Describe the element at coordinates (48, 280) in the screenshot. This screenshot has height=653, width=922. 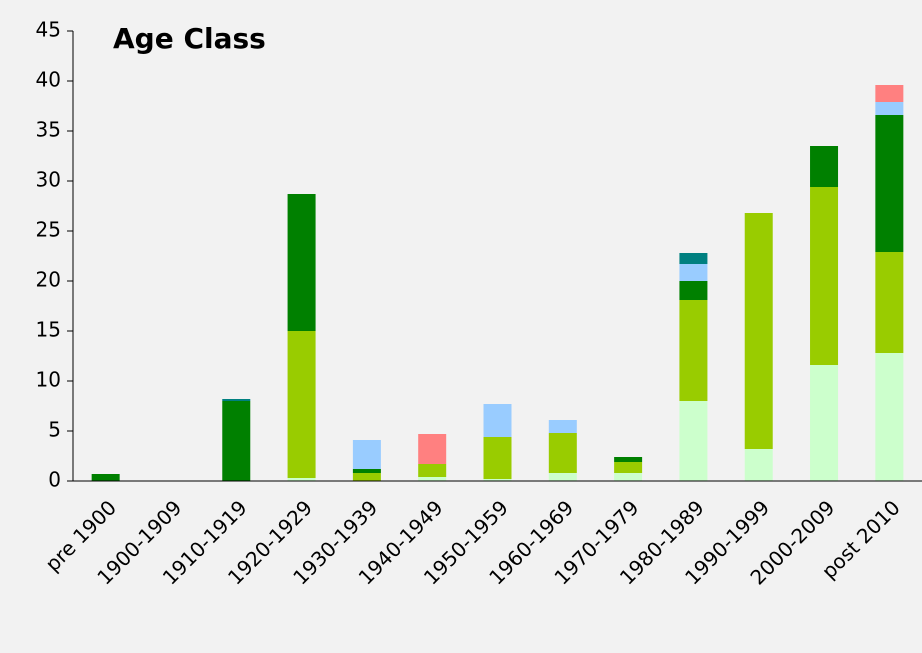
I see `y-tick-label: 20` at that location.